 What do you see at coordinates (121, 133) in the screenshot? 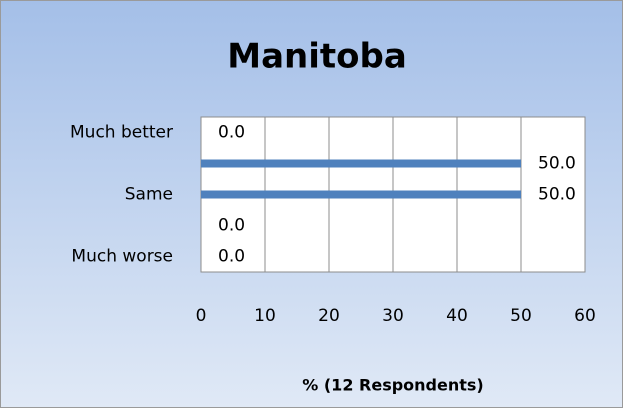
I see `y-tick-label: Much better` at bounding box center [121, 133].